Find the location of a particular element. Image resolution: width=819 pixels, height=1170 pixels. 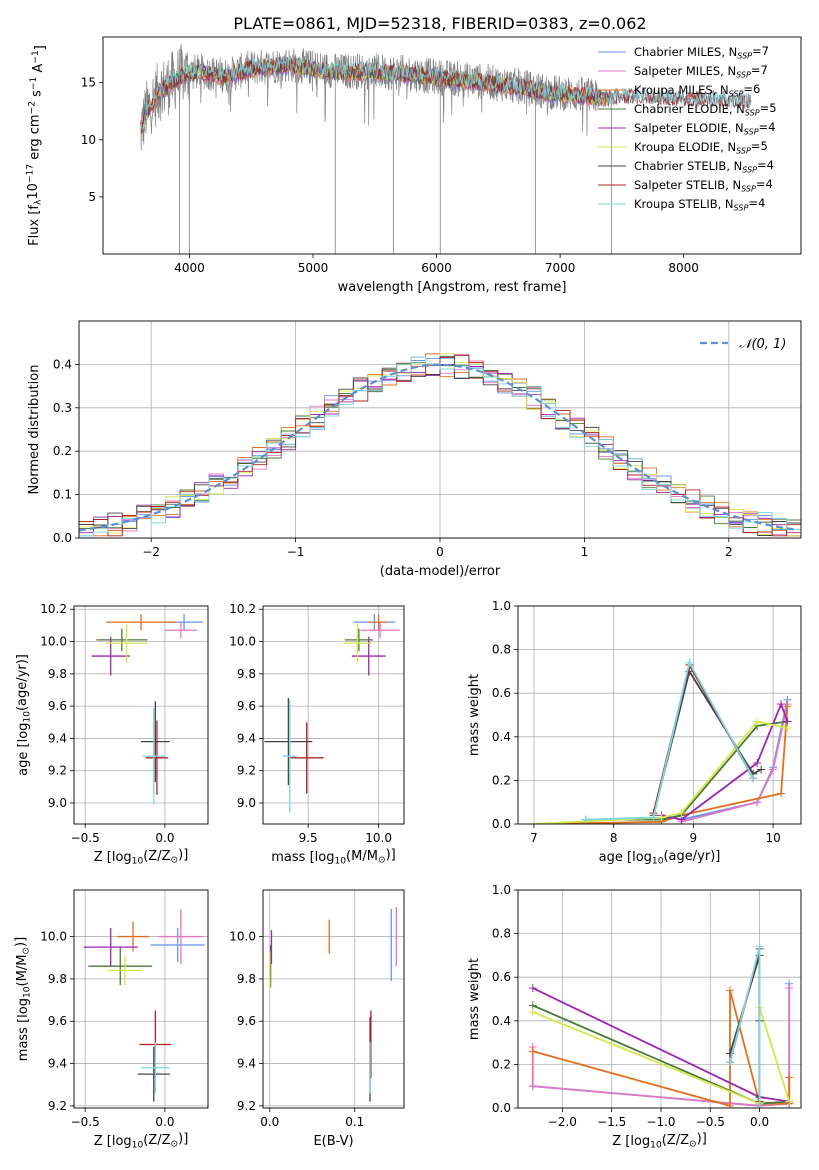

y-tick-label: 0.1 is located at coordinates (62, 495).